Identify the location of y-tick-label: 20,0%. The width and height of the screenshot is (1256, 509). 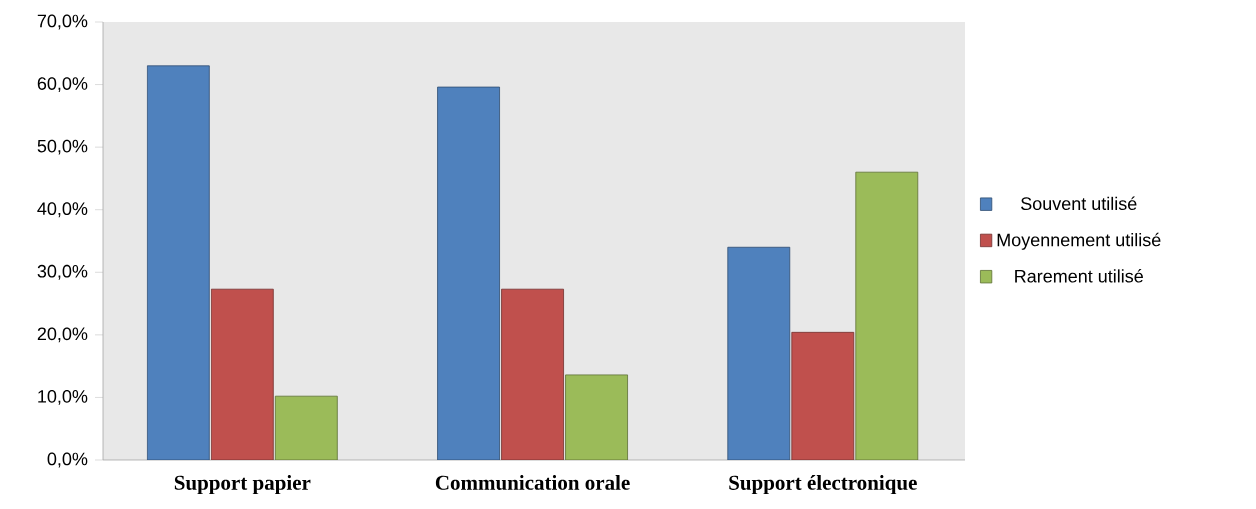
(62, 335).